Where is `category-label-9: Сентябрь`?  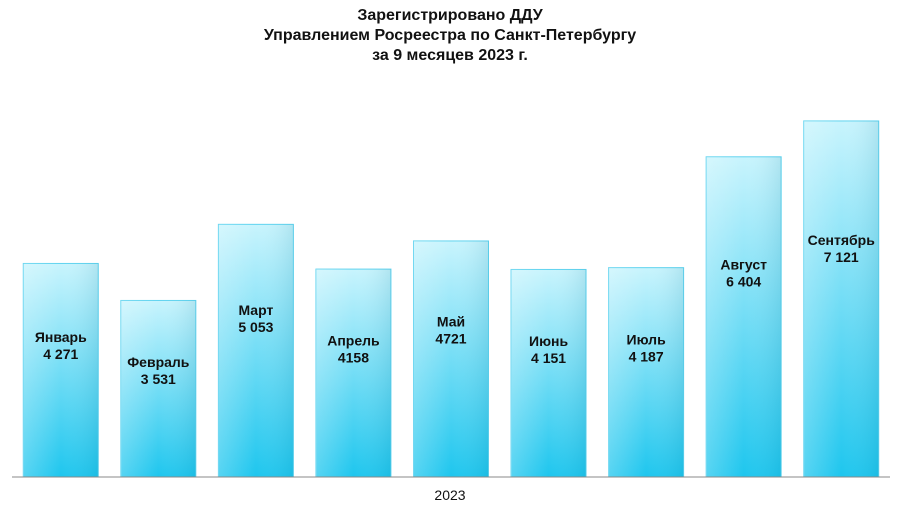
category-label-9: Сентябрь is located at coordinates (842, 240).